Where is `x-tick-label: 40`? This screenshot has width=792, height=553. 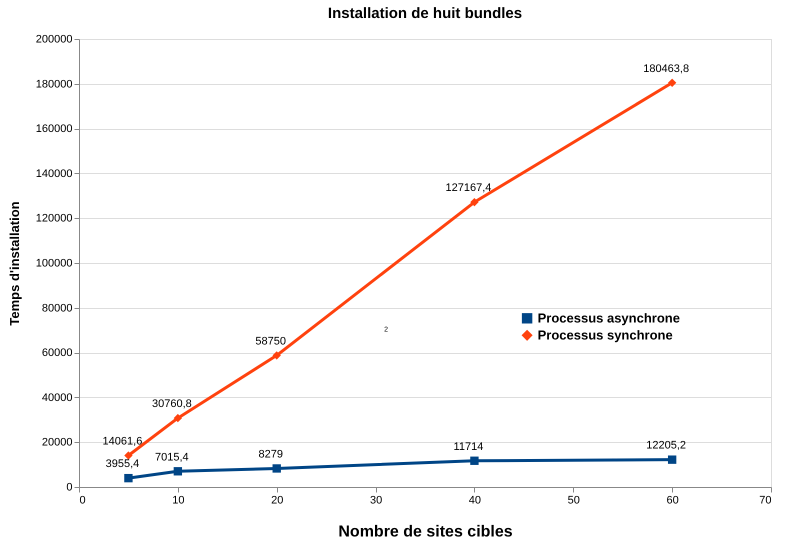
x-tick-label: 40 is located at coordinates (475, 500).